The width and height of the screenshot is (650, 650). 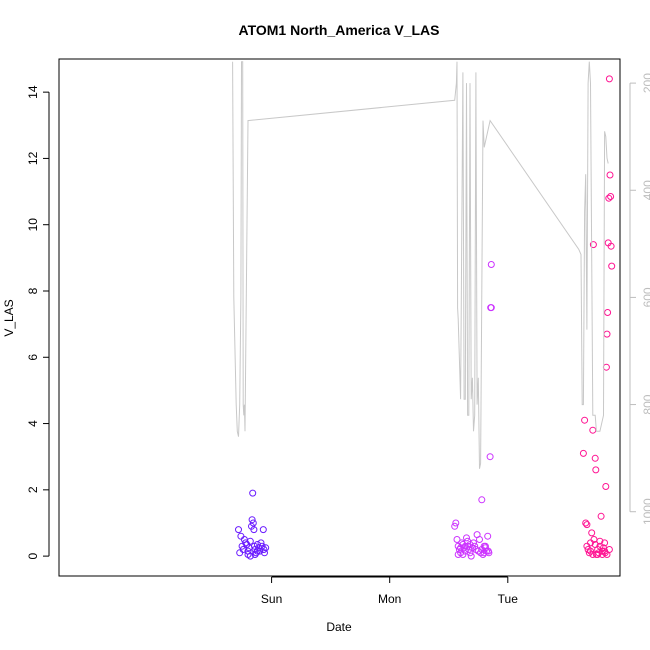 I want to click on y-tick-label: 8, so click(x=33, y=290).